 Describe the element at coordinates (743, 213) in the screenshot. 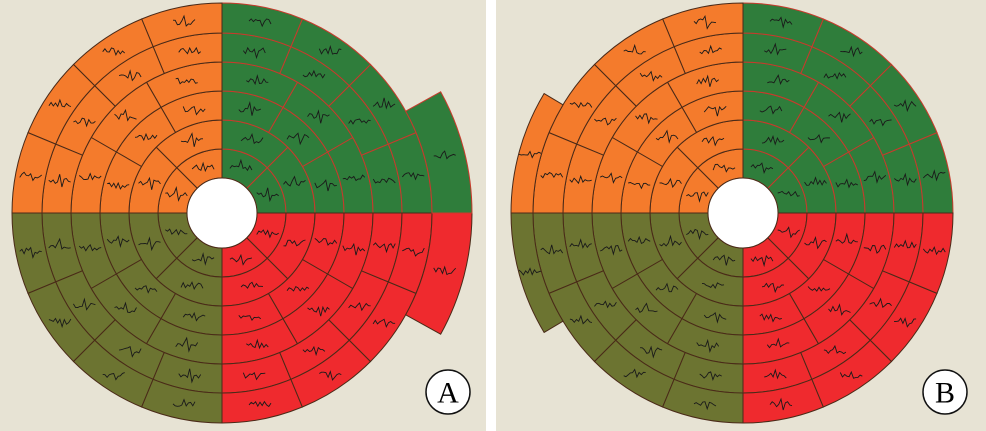

I see `center-hole` at that location.